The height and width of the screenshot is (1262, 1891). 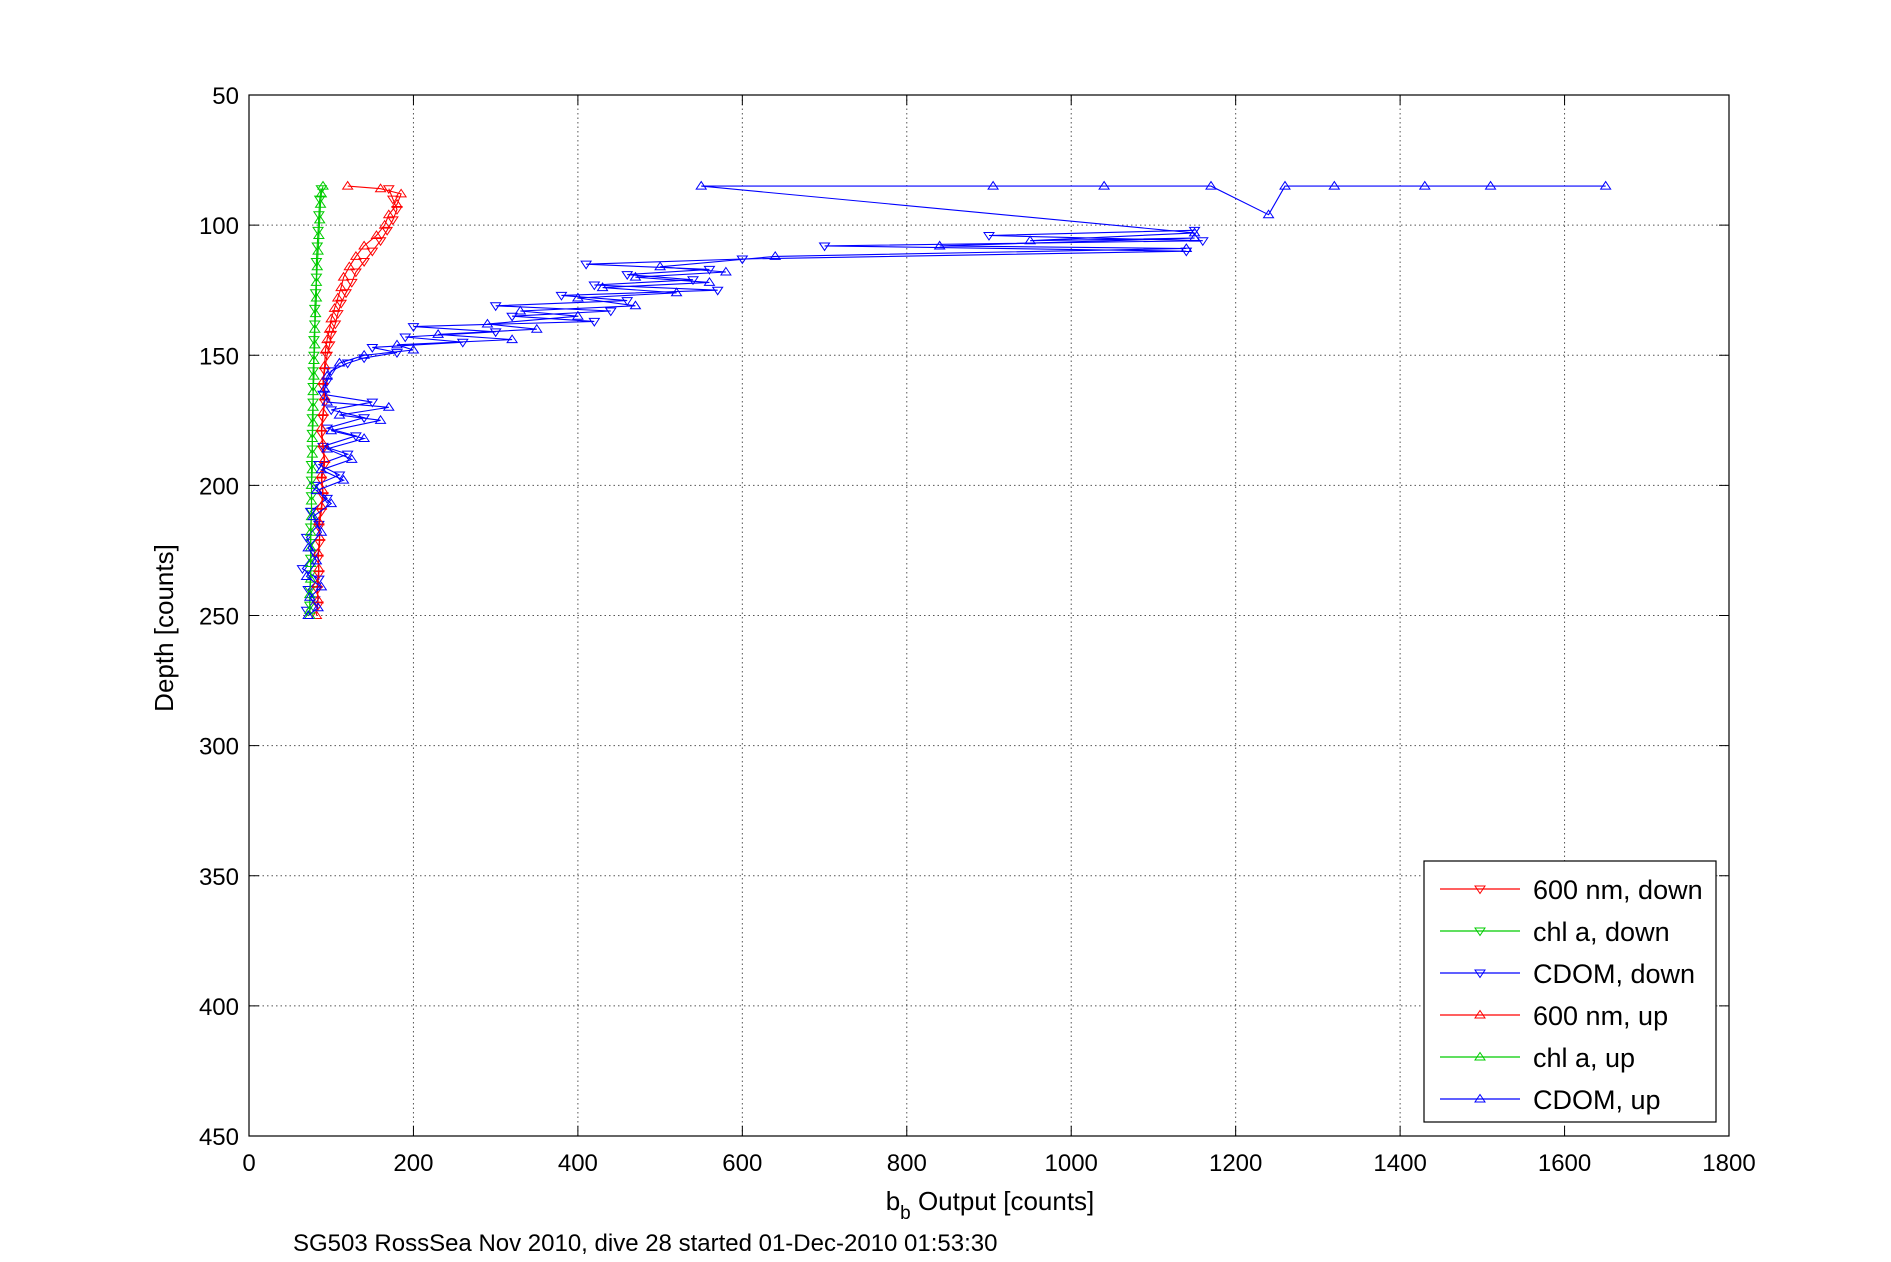 What do you see at coordinates (1571, 890) in the screenshot?
I see `legend-item: 600 nm, down` at bounding box center [1571, 890].